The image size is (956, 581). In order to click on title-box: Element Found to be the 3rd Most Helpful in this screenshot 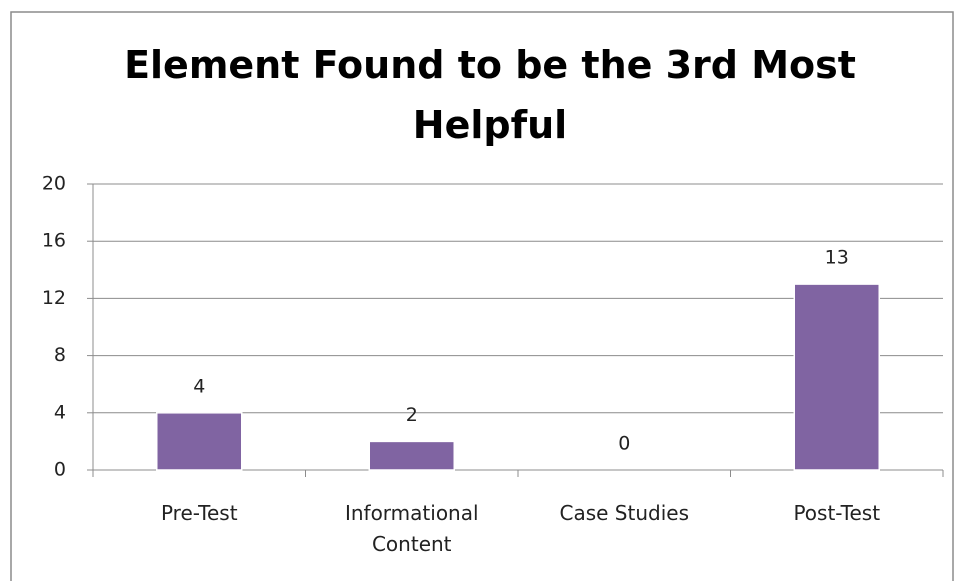, I will do `click(490, 95)`.